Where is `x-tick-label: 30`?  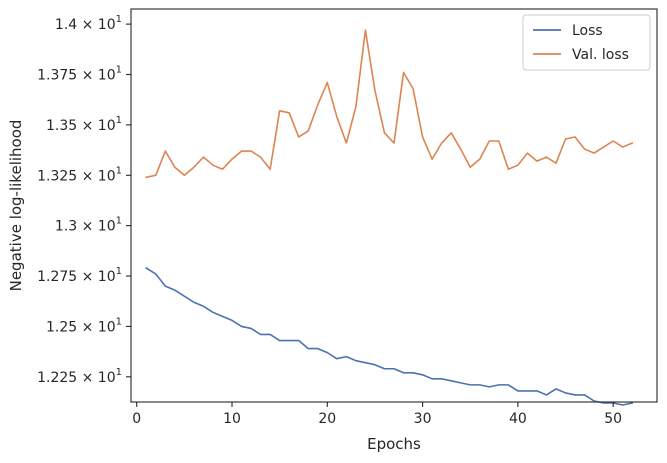
x-tick-label: 30 is located at coordinates (423, 419).